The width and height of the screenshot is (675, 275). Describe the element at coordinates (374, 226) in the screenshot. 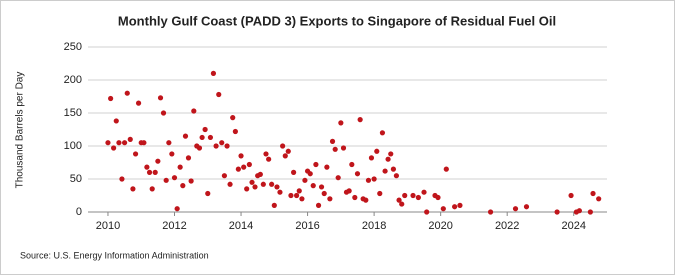

I see `x-tick-label: 2018` at that location.